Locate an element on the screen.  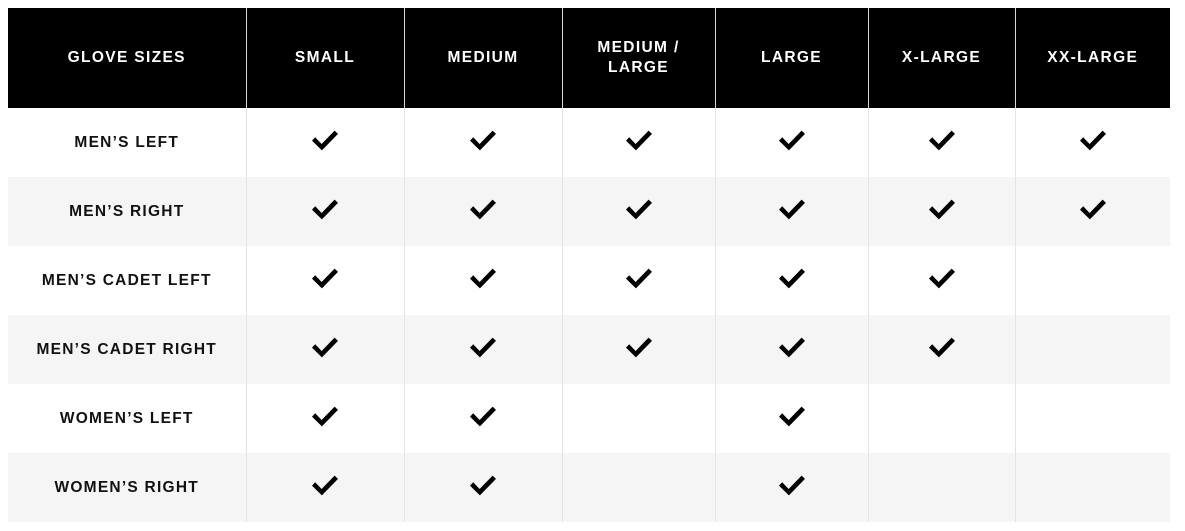
cell-mens-cadet-left-x-large is located at coordinates (941, 280).